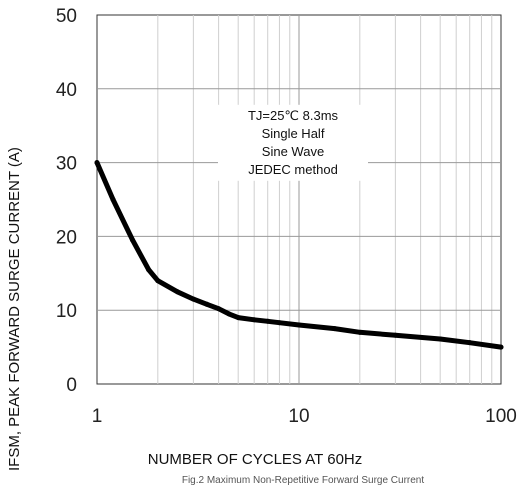  Describe the element at coordinates (501, 416) in the screenshot. I see `x-tick-label: 100` at that location.